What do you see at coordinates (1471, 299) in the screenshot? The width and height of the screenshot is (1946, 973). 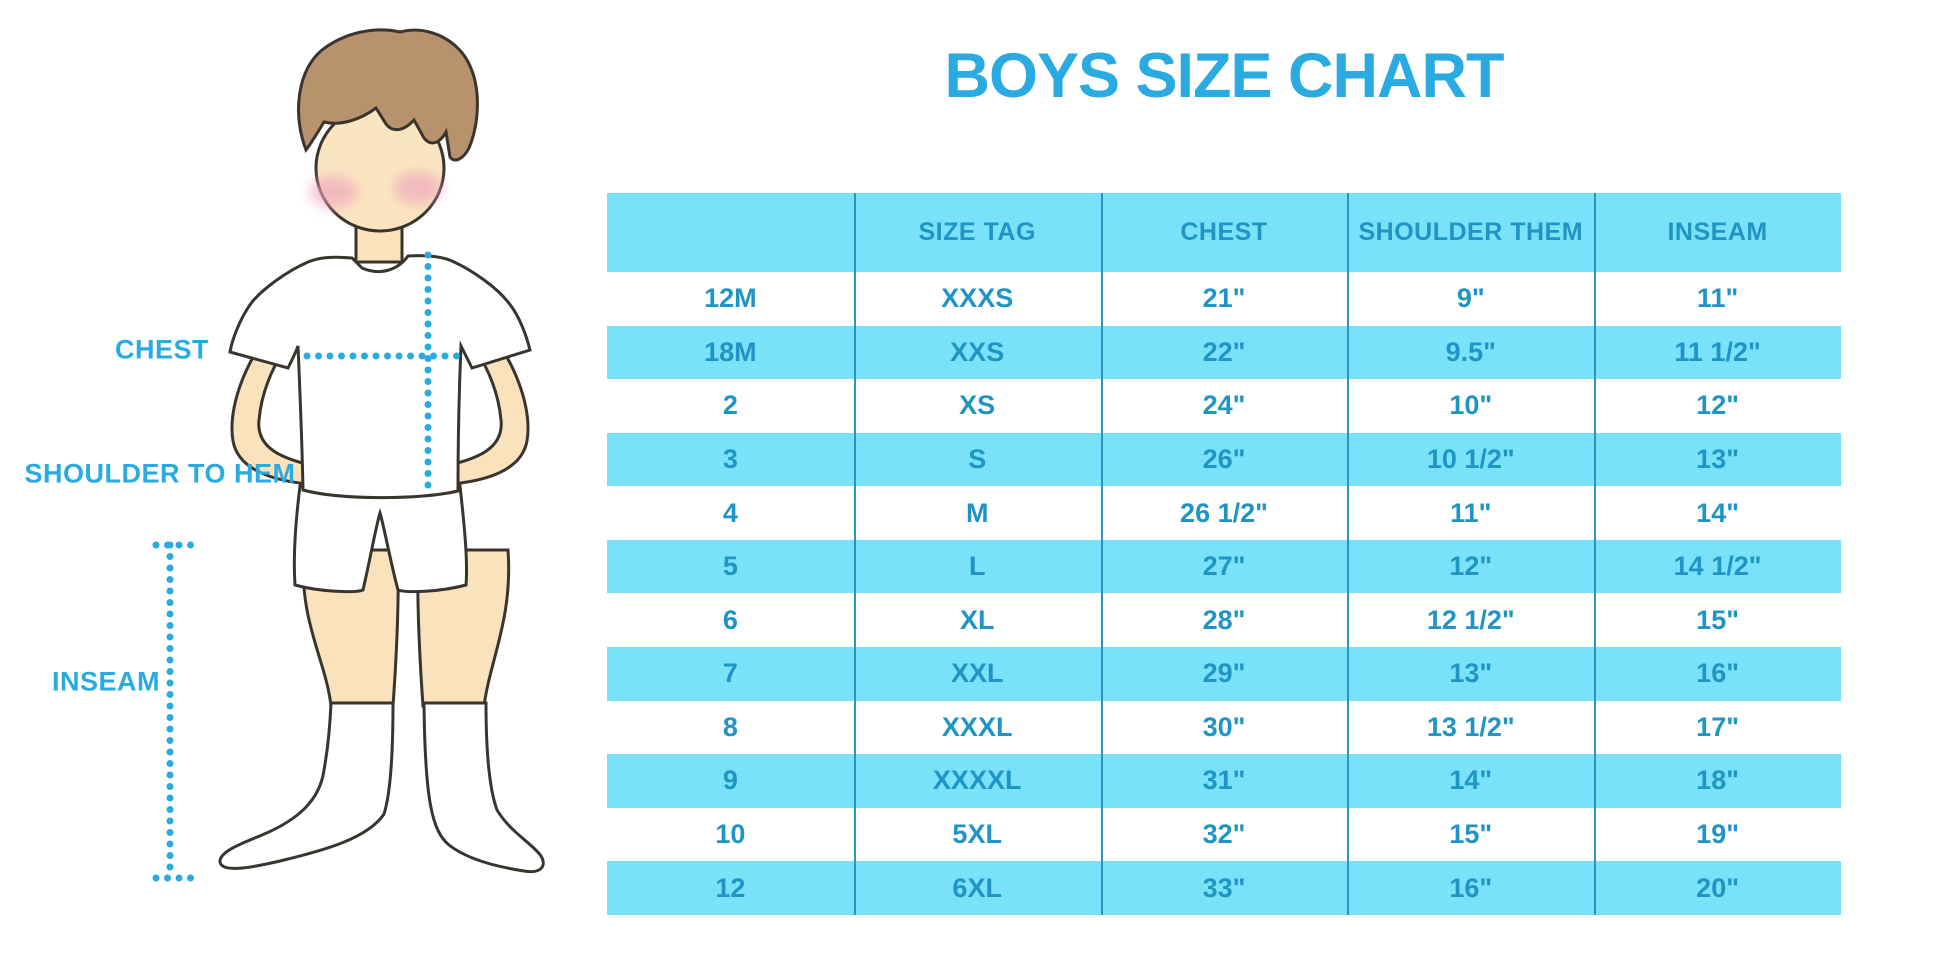 I see `table-cell: 9"` at bounding box center [1471, 299].